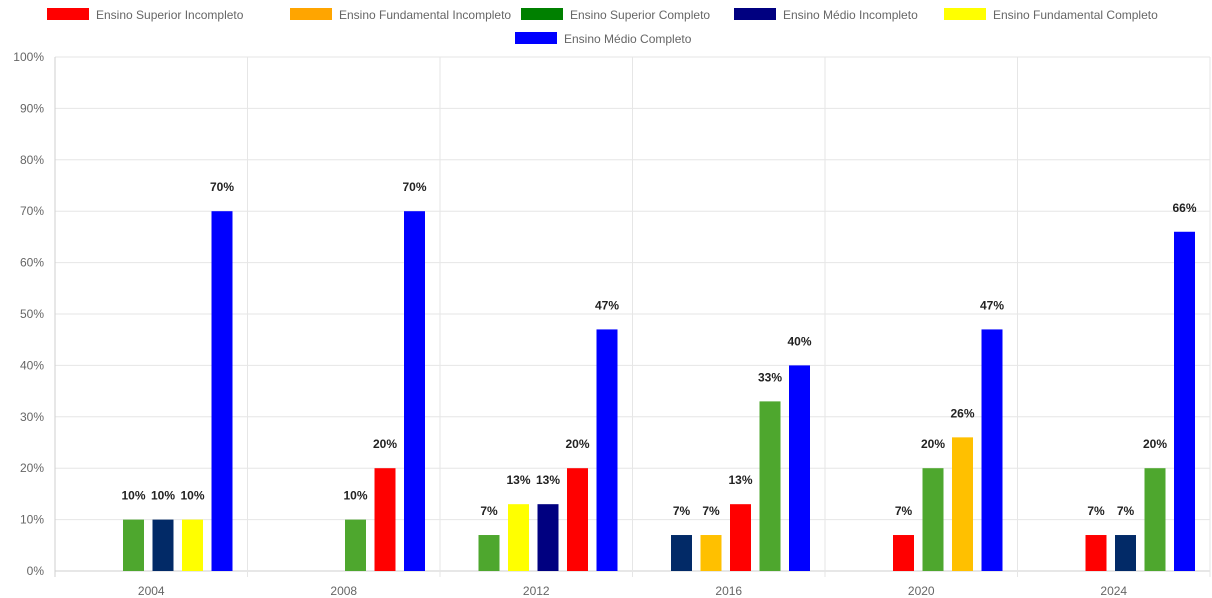  I want to click on y-tick-label: 0%, so click(36, 571).